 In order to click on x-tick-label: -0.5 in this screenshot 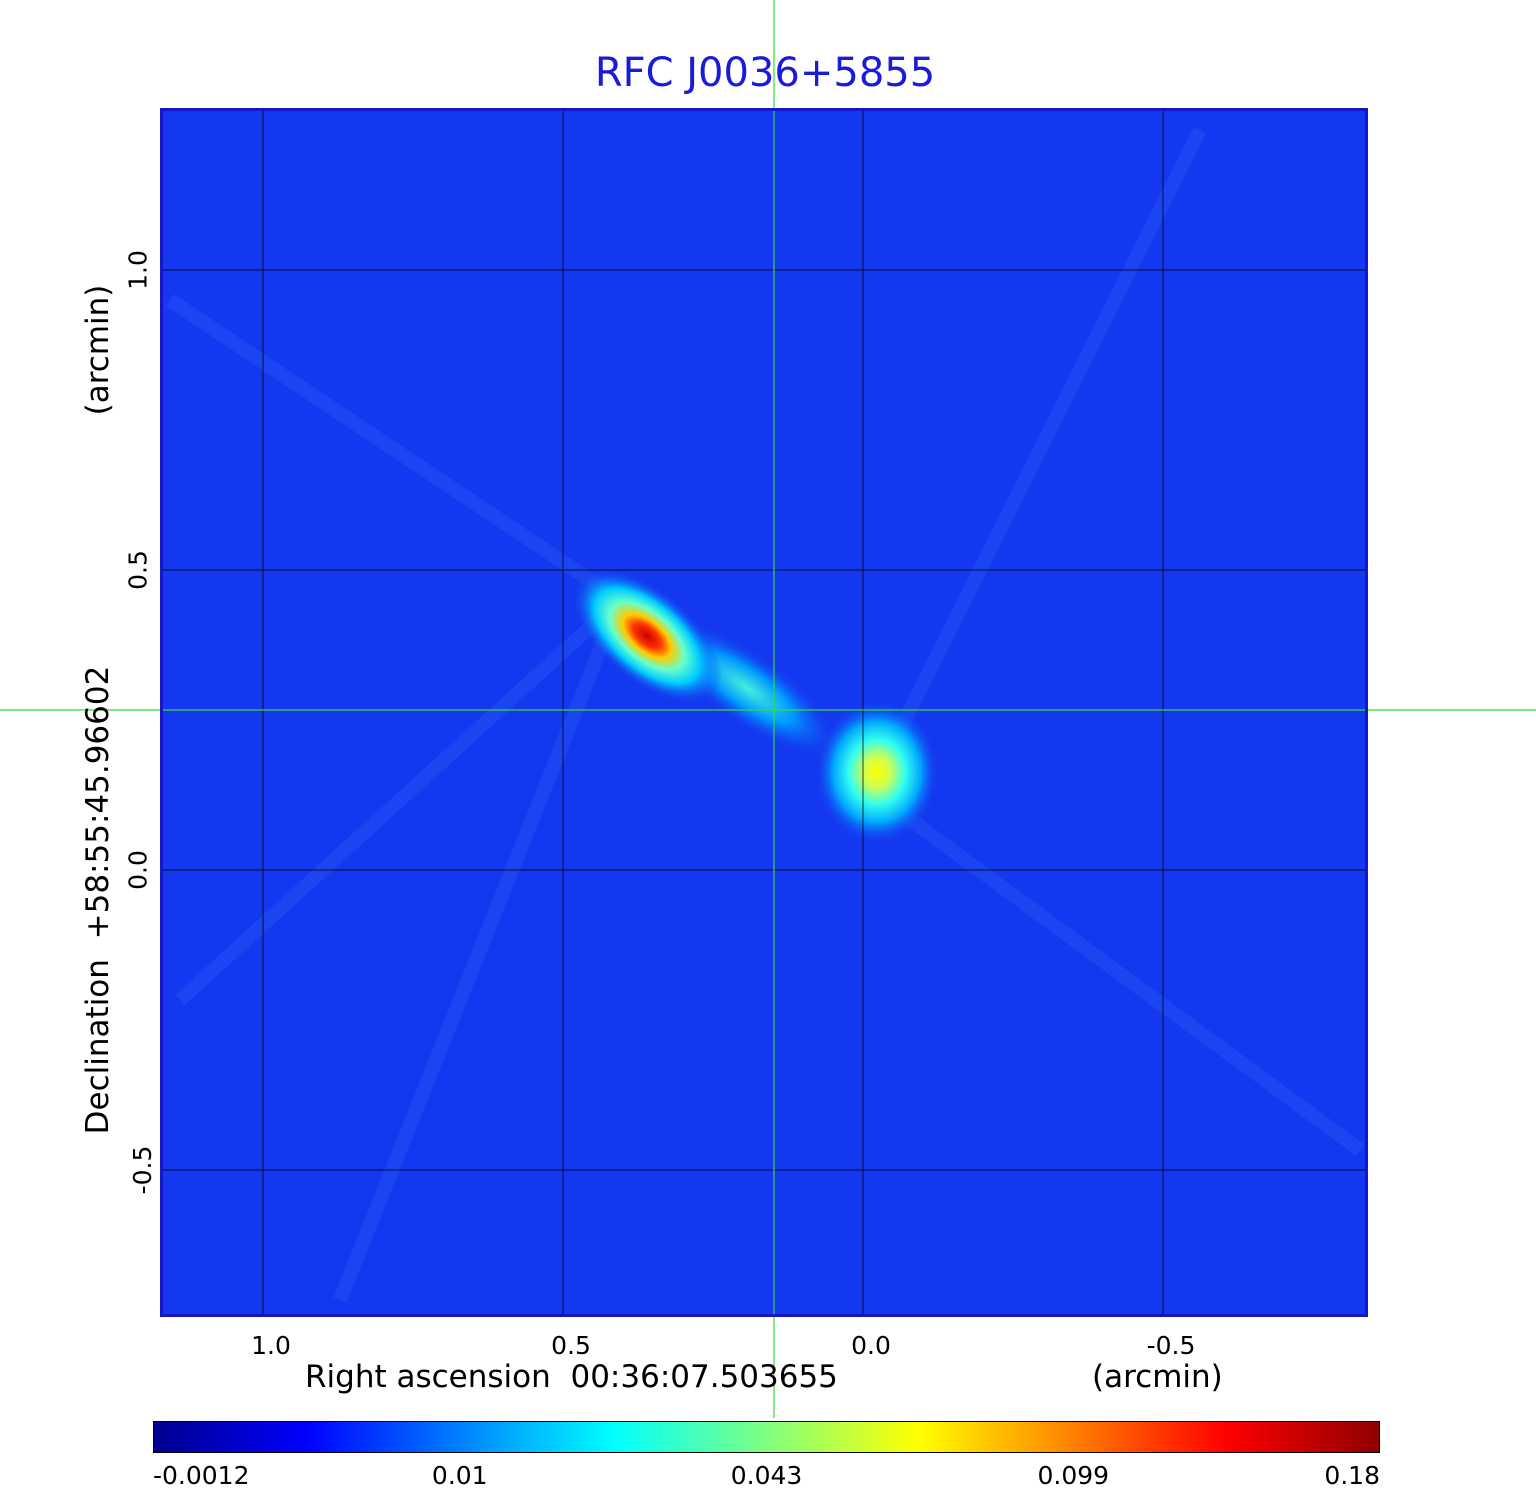, I will do `click(1171, 1345)`.